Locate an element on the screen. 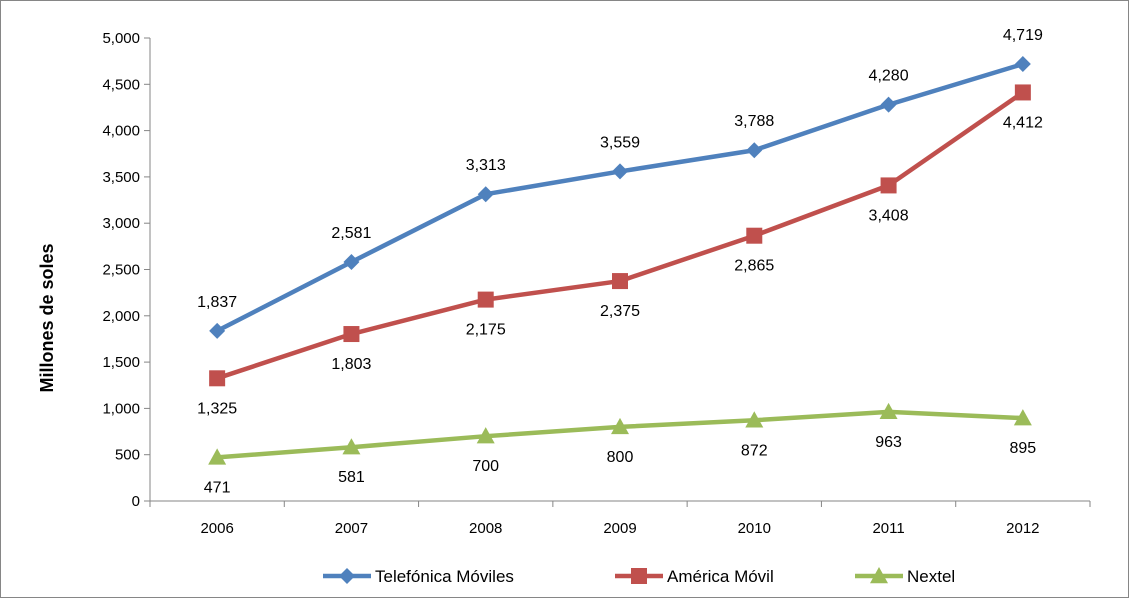  y-tick-label: 3,000 is located at coordinates (121, 223).